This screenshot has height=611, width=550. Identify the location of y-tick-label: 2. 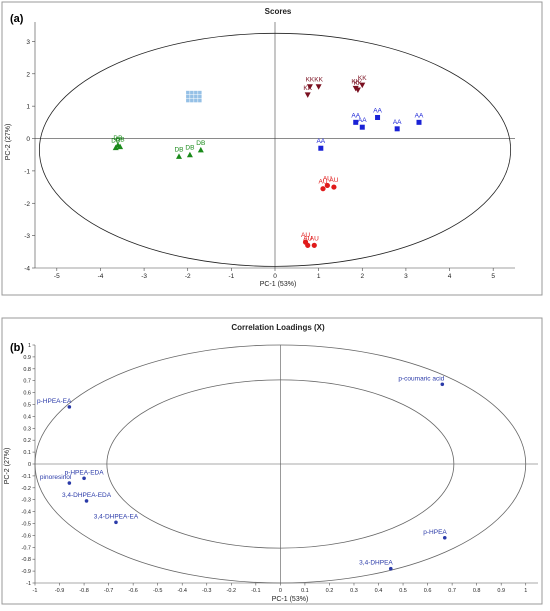
(28, 74).